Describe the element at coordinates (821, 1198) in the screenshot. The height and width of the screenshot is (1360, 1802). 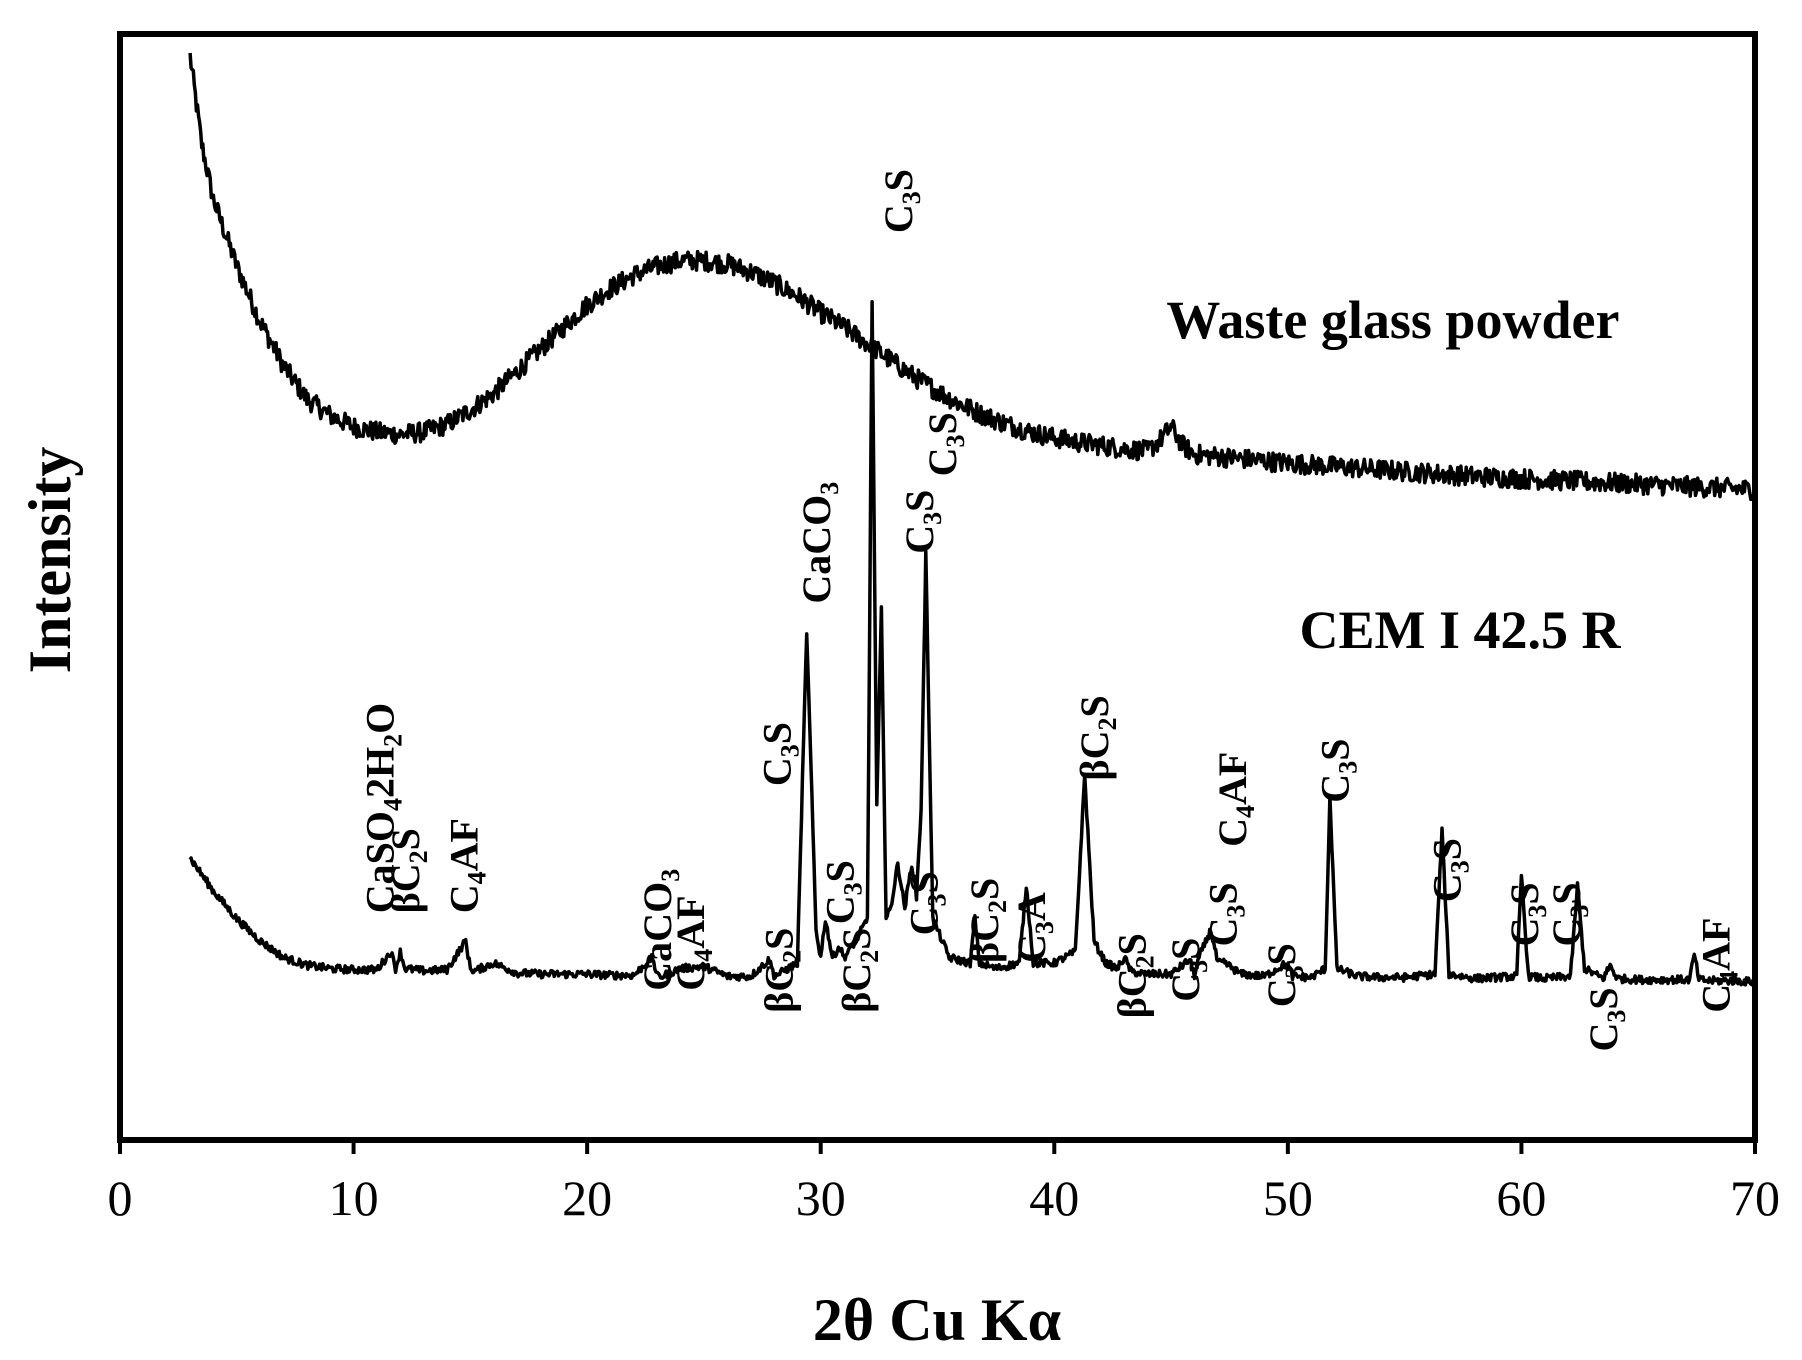
I see `x-tick-label-3: 30` at that location.